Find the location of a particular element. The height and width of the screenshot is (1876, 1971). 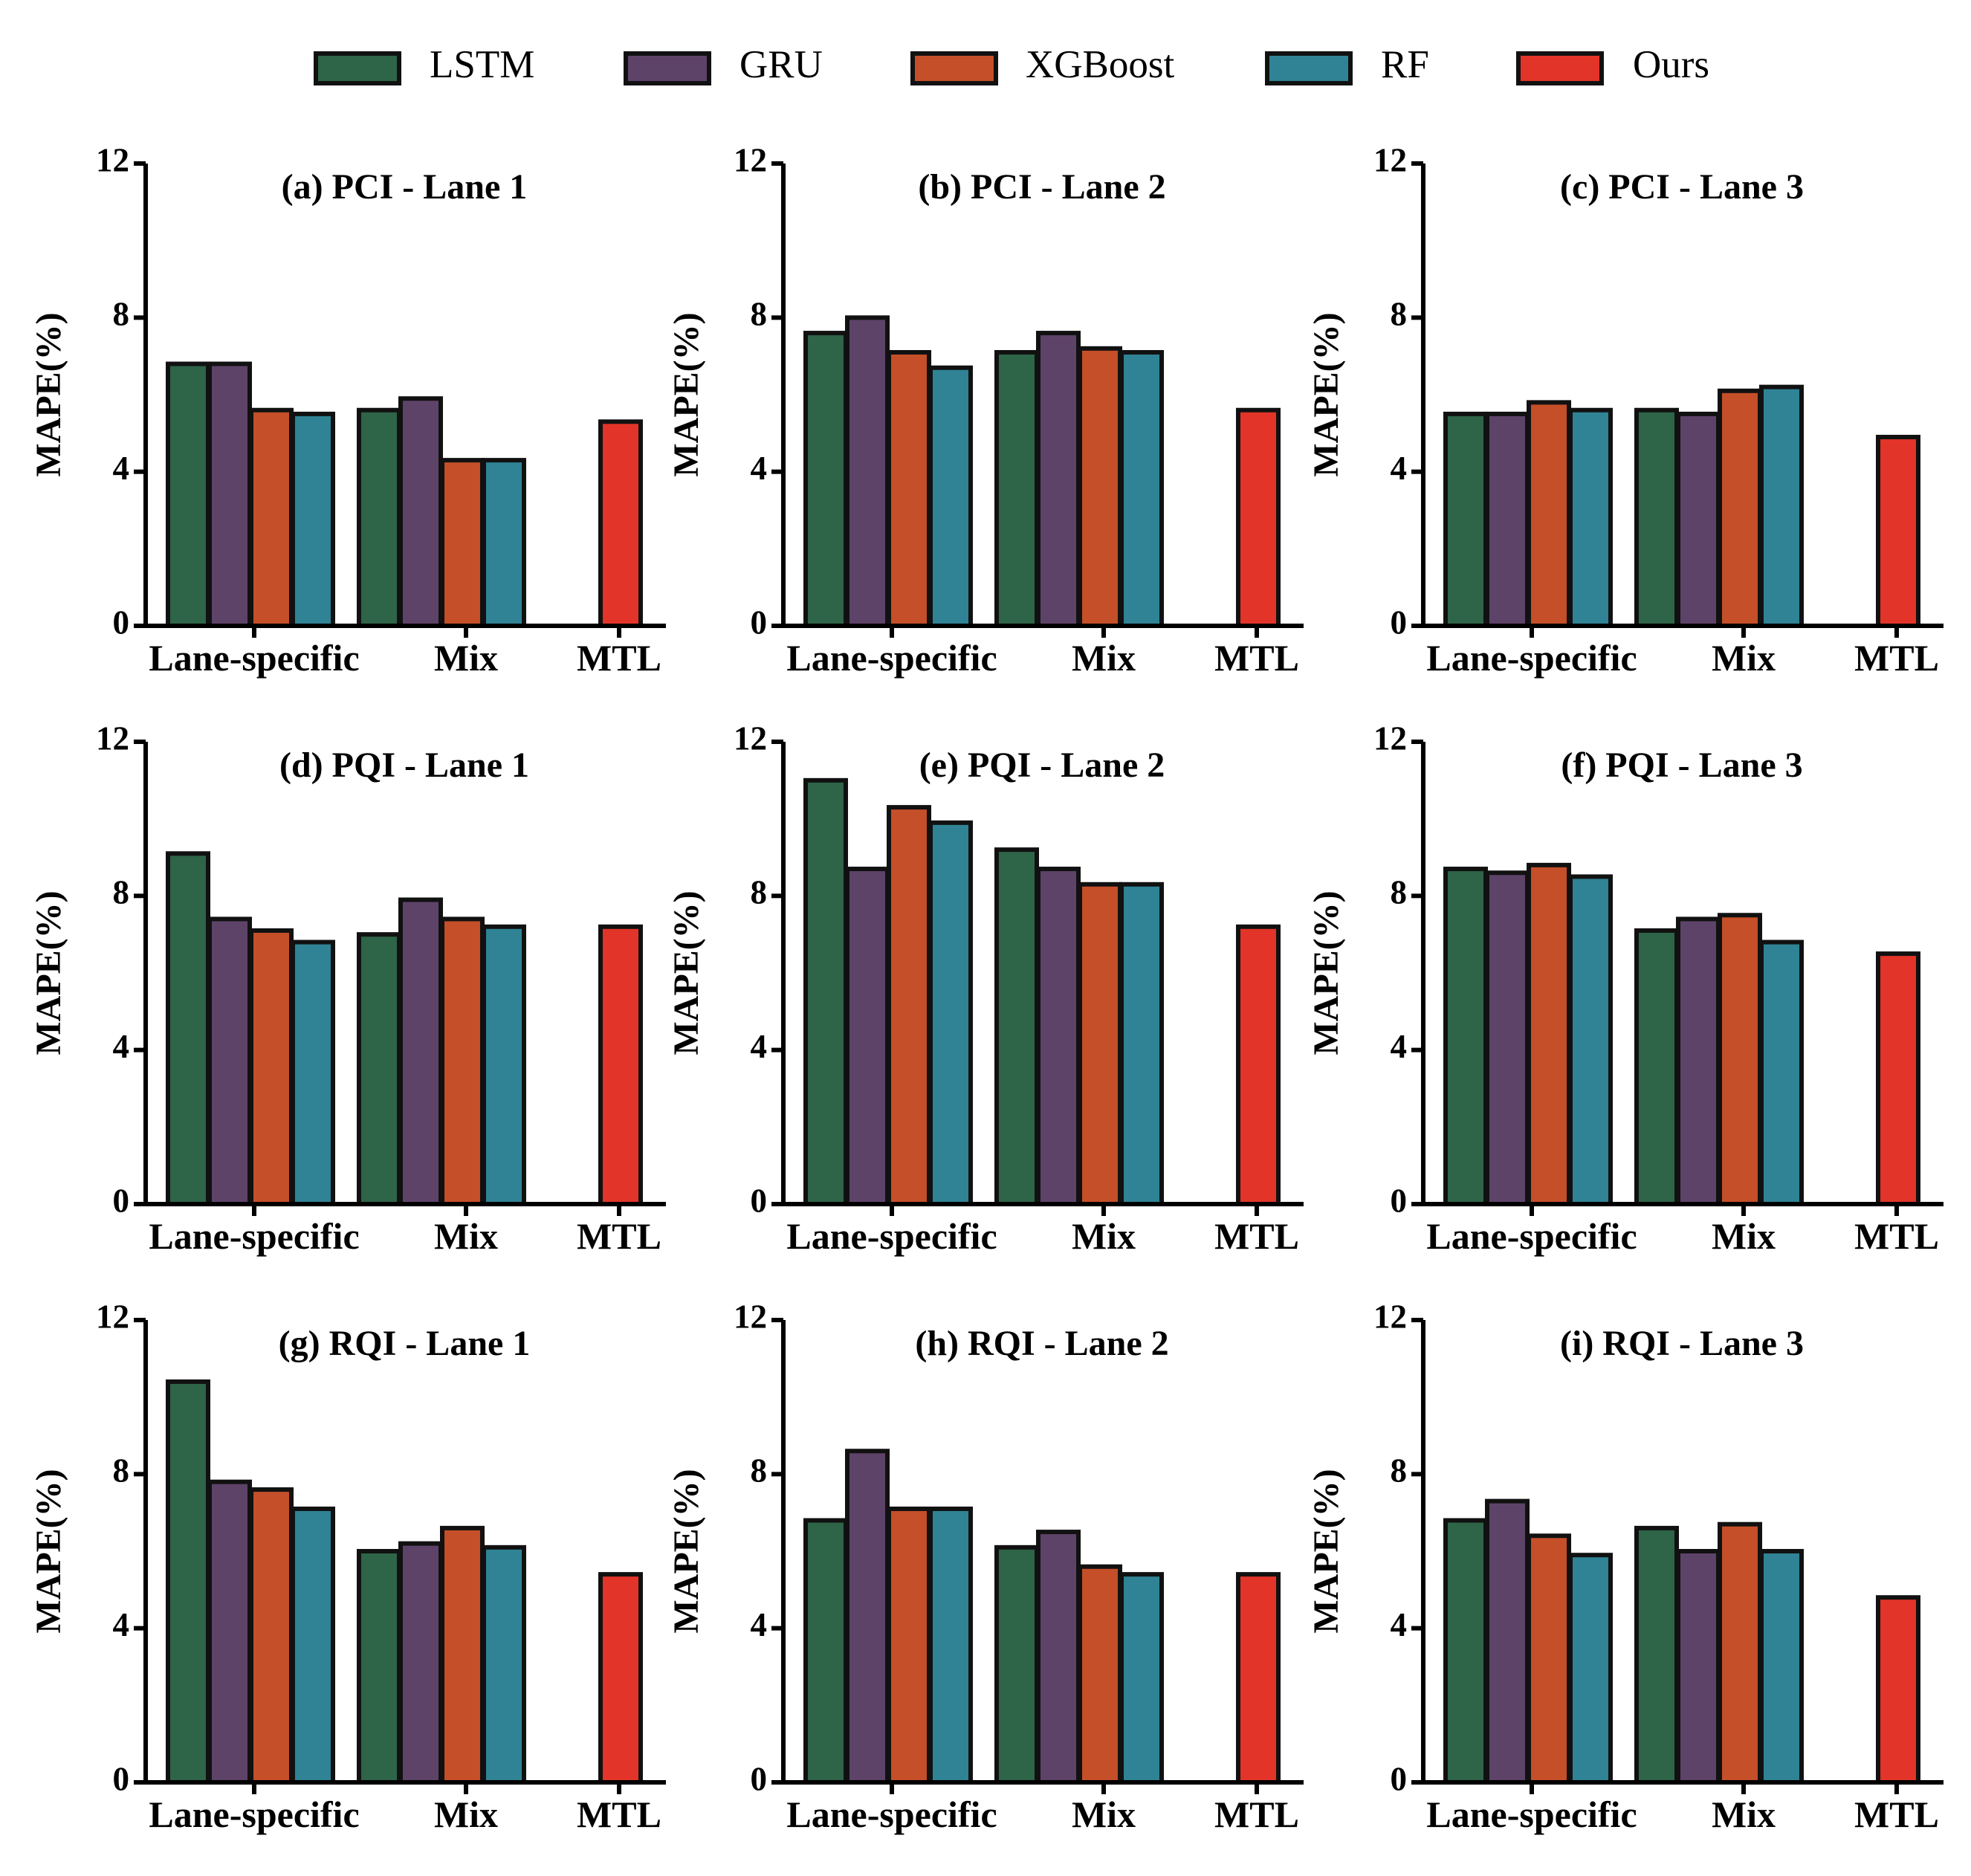

panel-title: (c) PCI - Lane 3 is located at coordinates (1682, 187).